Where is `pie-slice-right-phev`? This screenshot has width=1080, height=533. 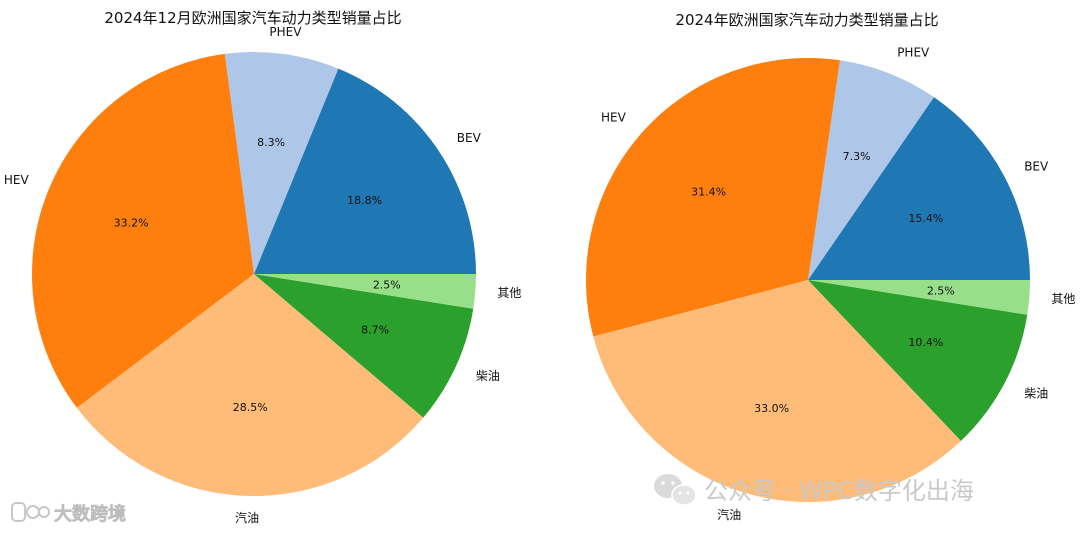
pie-slice-right-phev is located at coordinates (871, 170).